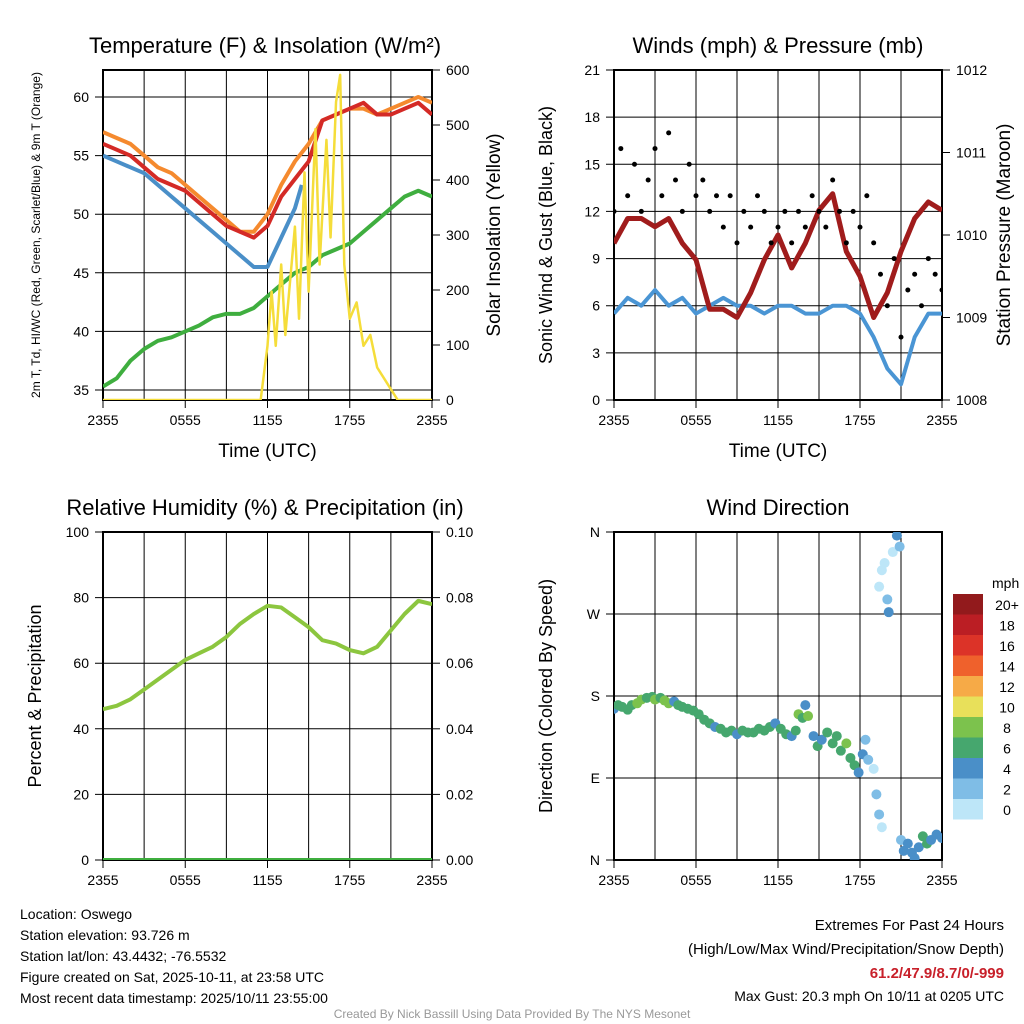 The width and height of the screenshot is (1024, 1024). What do you see at coordinates (778, 255) in the screenshot?
I see `series-line-station-pressure` at bounding box center [778, 255].